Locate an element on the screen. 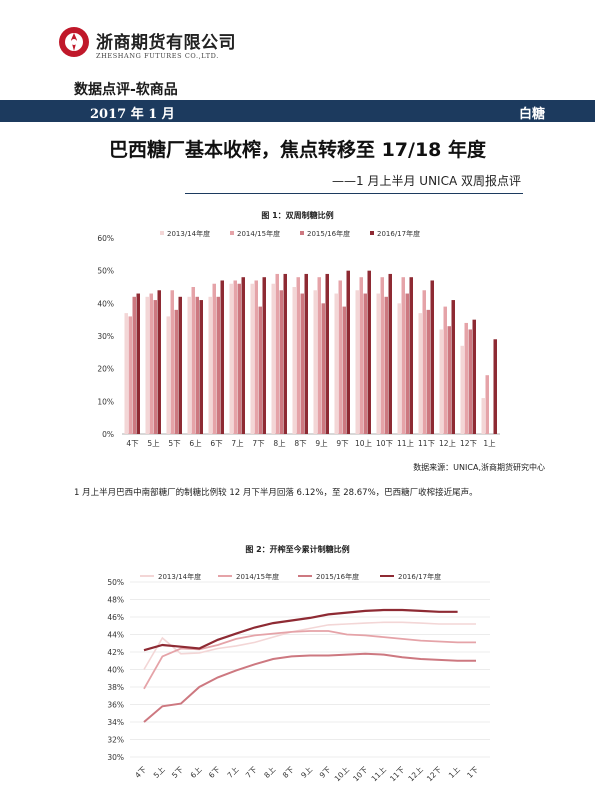 The width and height of the screenshot is (595, 808). y-tick-label: 50% is located at coordinates (115, 582).